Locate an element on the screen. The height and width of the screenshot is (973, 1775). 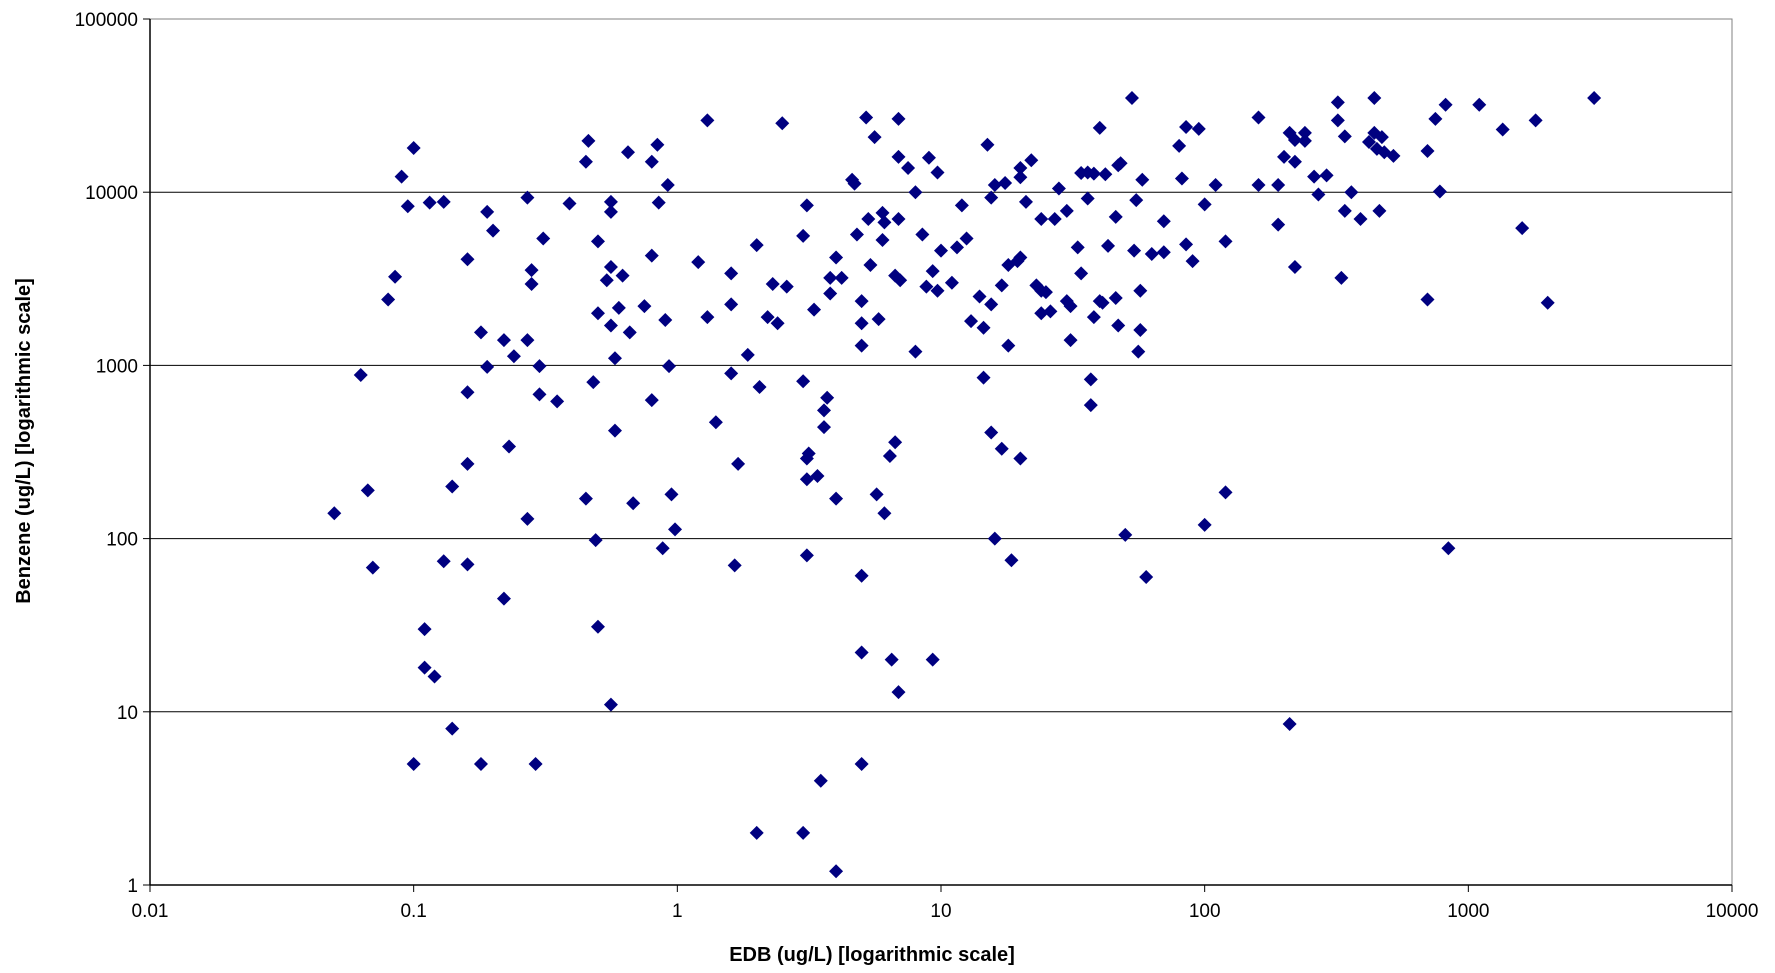
x-tick-label: 10 is located at coordinates (940, 911).